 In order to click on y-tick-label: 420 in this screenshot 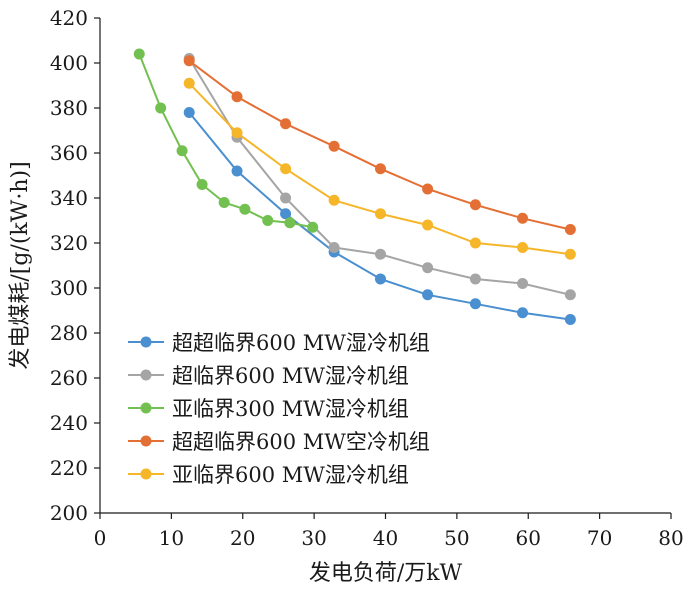, I will do `click(69, 18)`.